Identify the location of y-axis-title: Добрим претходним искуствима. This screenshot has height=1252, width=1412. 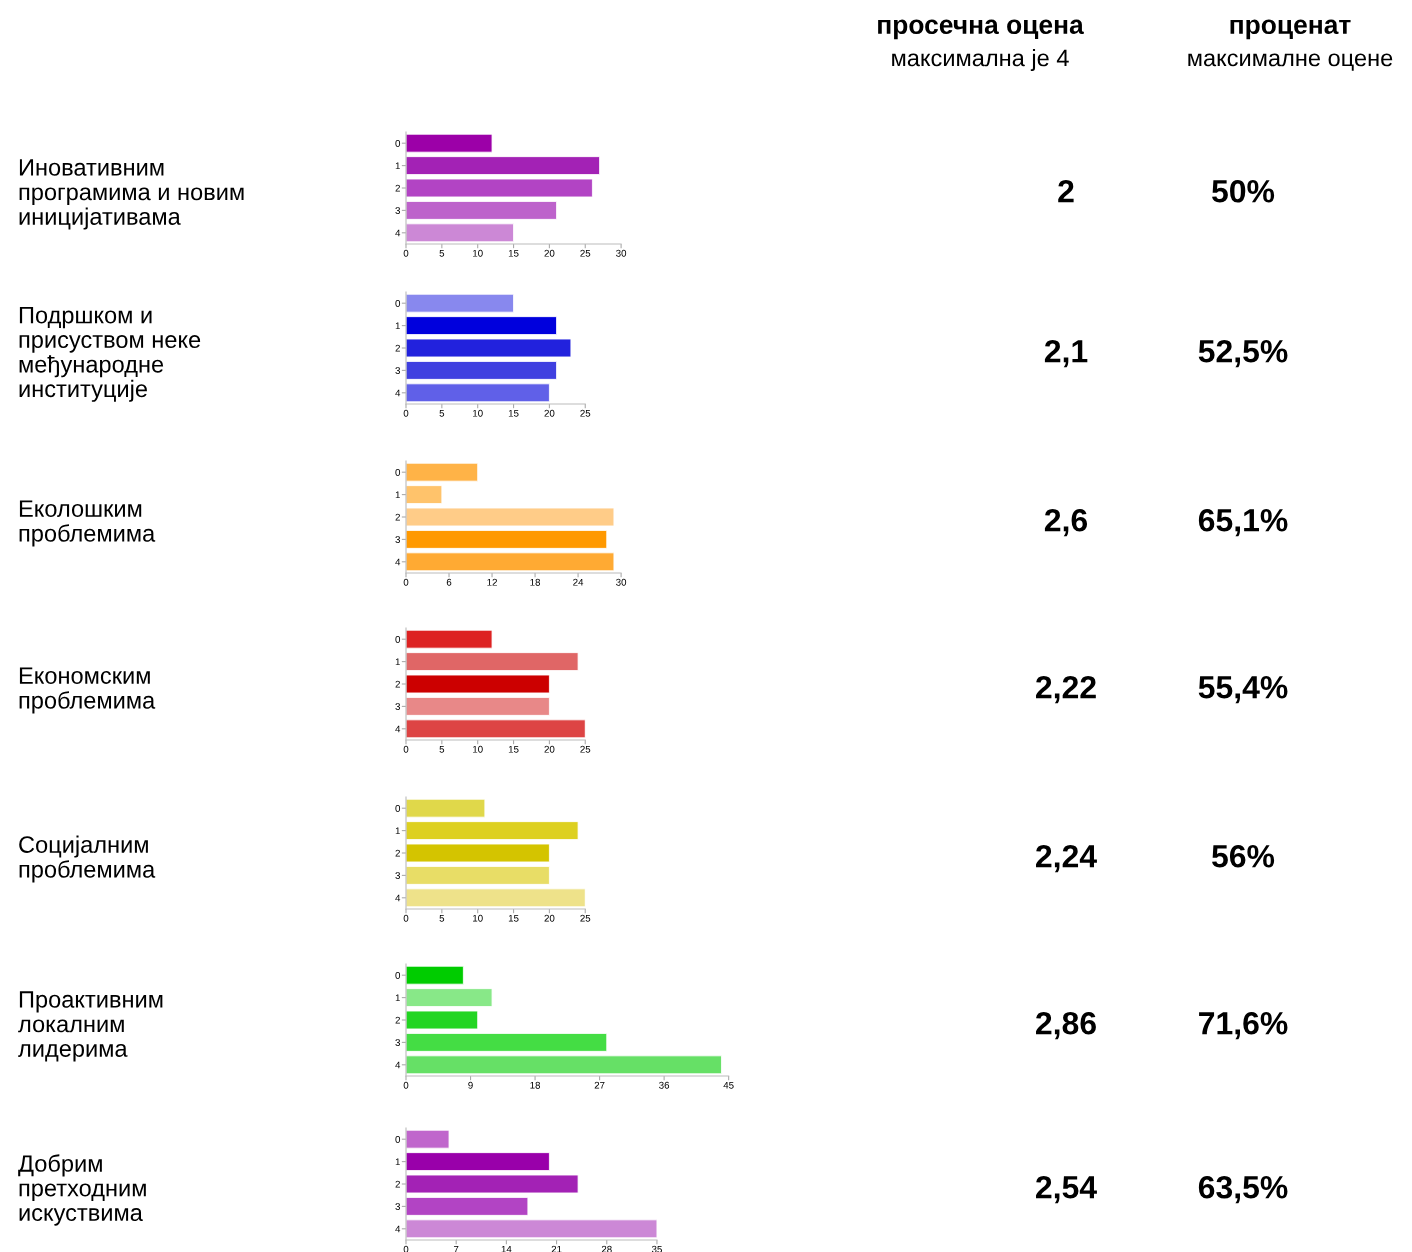
(82, 1190).